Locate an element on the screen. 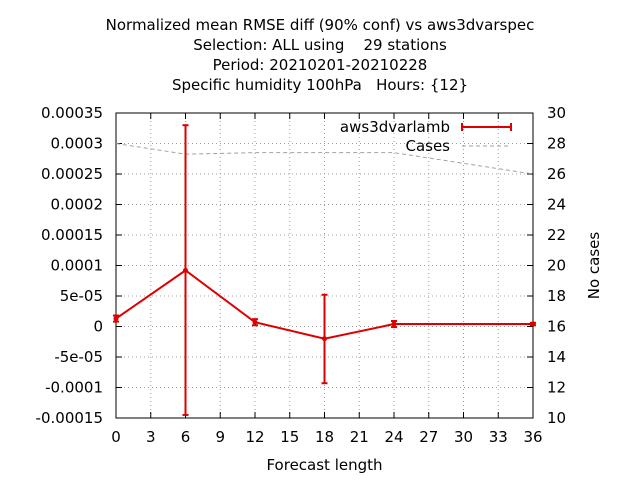 Image resolution: width=640 pixels, height=480 pixels. x-axis-label: Forecast length is located at coordinates (324, 465).